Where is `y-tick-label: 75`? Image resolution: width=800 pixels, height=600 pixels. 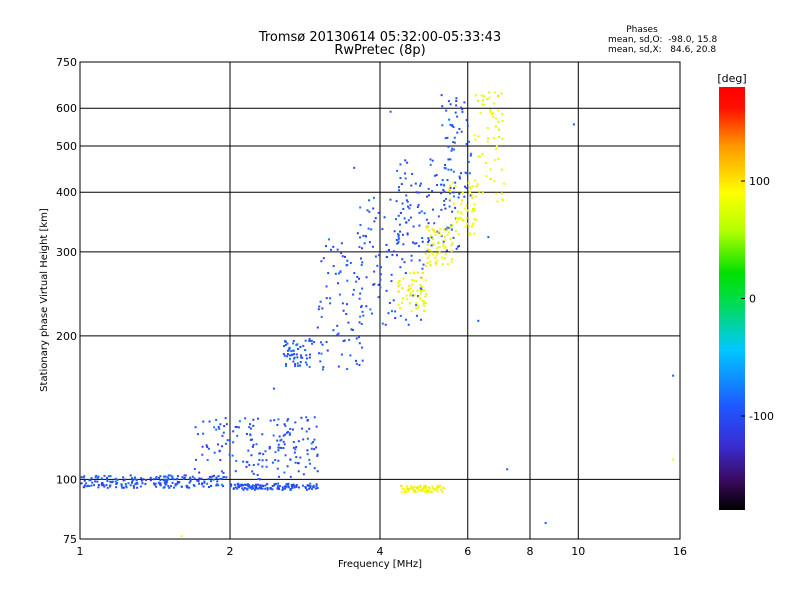 y-tick-label: 75 is located at coordinates (70, 539).